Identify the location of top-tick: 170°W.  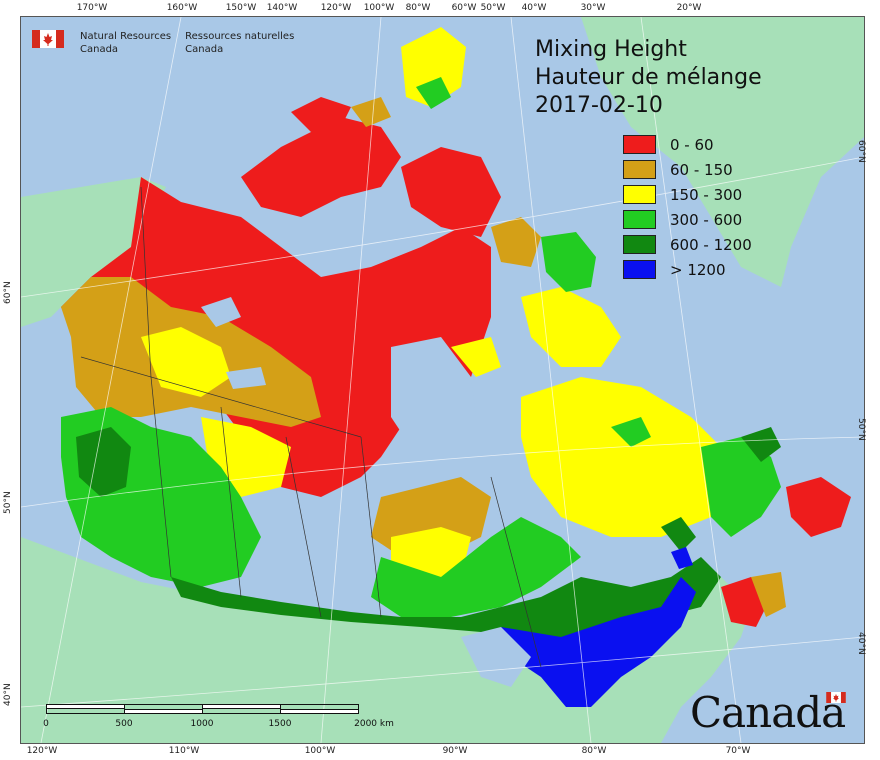
(92, 8).